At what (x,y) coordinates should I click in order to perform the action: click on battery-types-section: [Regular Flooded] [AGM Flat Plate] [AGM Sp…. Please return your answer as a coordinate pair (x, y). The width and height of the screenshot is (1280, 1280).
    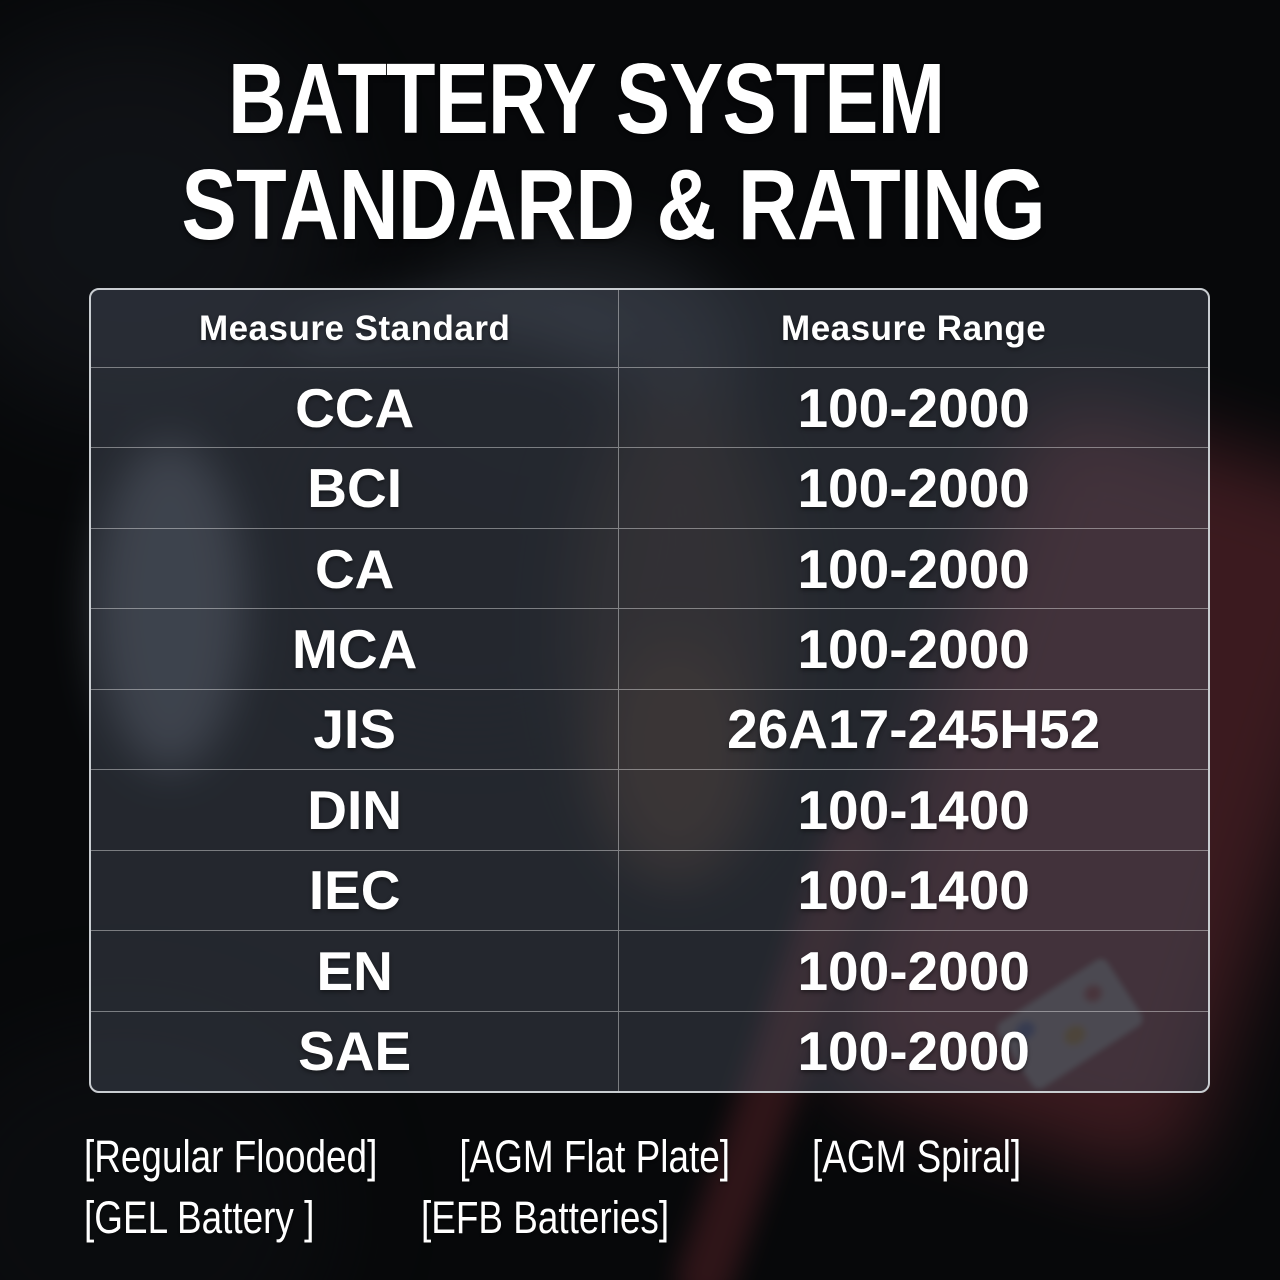
    Looking at the image, I should click on (682, 1187).